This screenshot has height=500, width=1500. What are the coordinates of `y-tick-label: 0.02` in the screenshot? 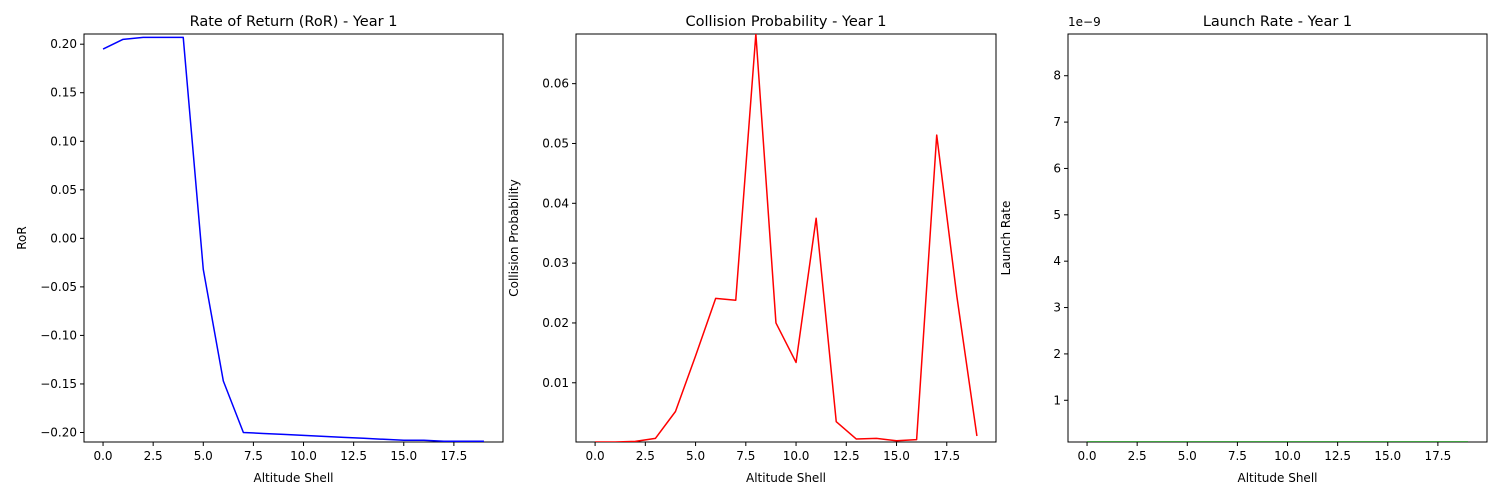 It's located at (555, 323).